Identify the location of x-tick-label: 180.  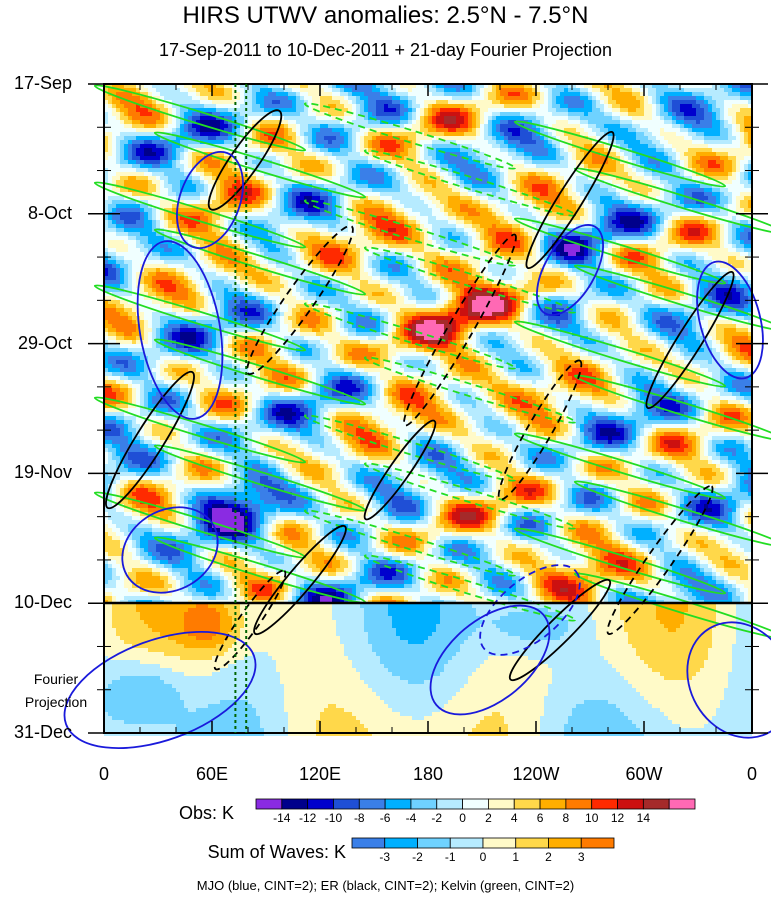
(428, 774).